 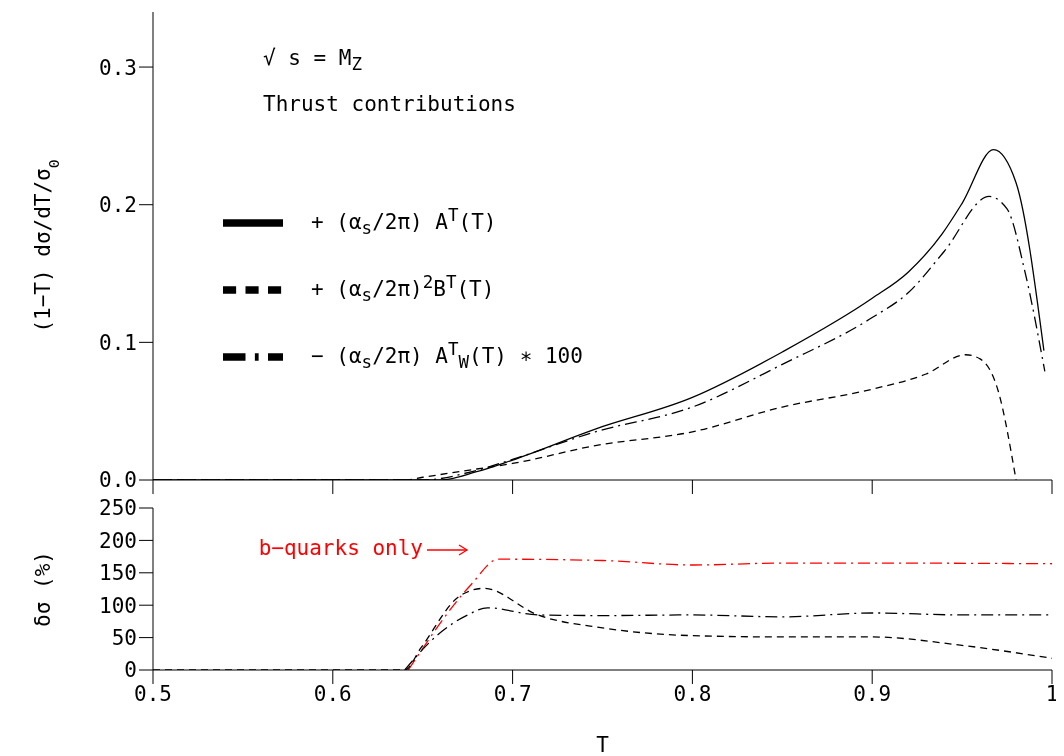 What do you see at coordinates (124, 638) in the screenshot?
I see `y-tick-label: 50` at bounding box center [124, 638].